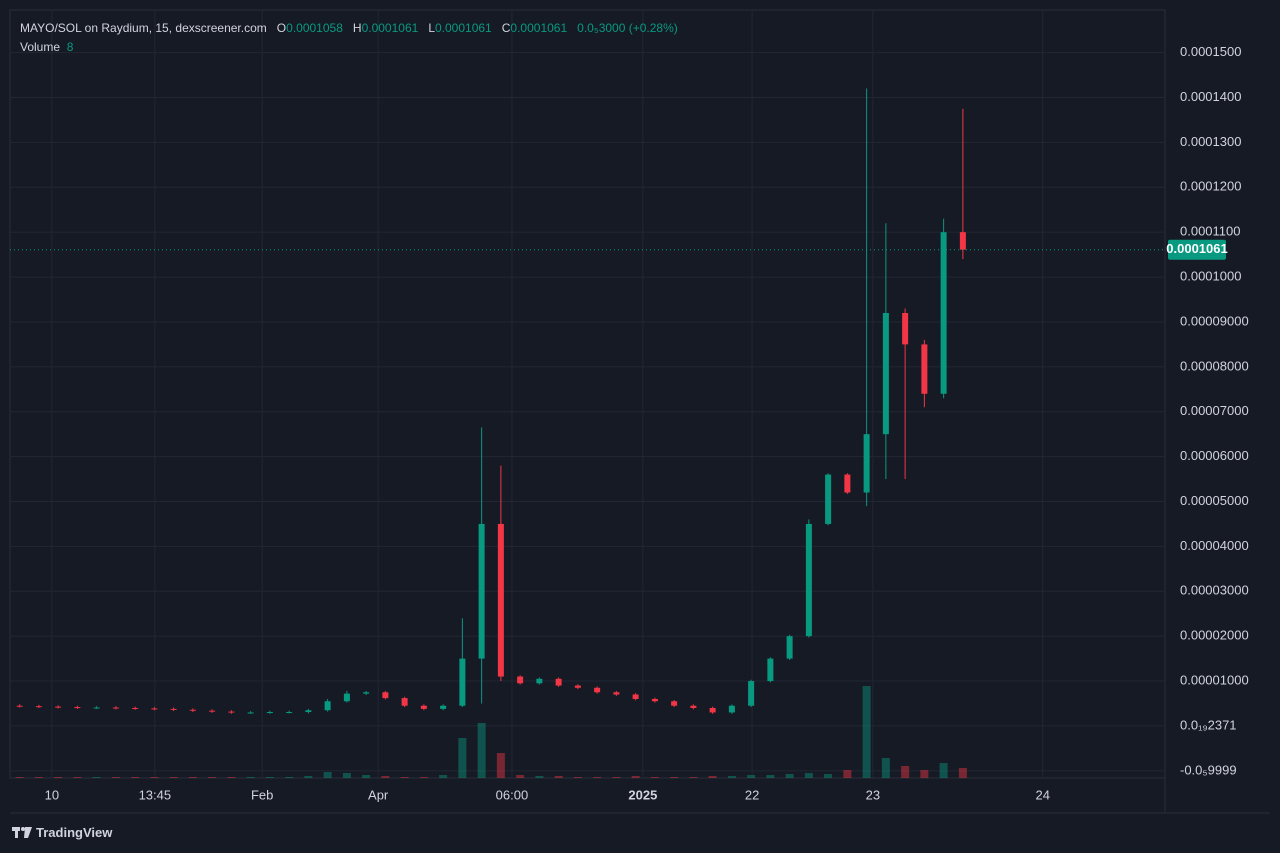 The image size is (1280, 853). Describe the element at coordinates (1043, 794) in the screenshot. I see `x-tick-label: 24` at that location.